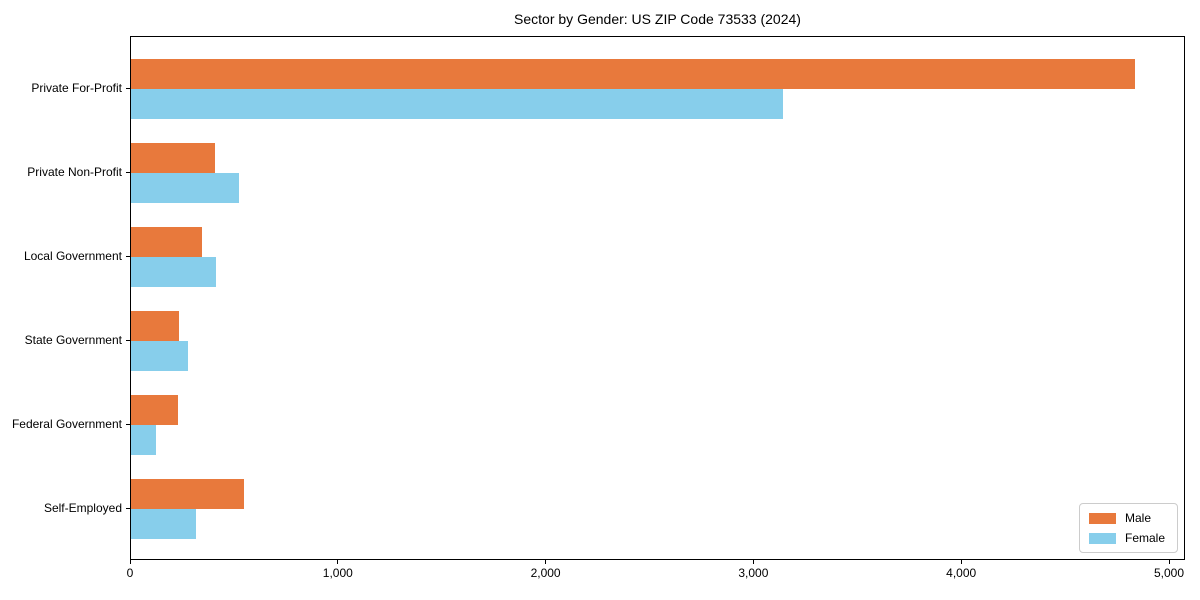  What do you see at coordinates (73, 340) in the screenshot?
I see `y-axis-category-label: State Government` at bounding box center [73, 340].